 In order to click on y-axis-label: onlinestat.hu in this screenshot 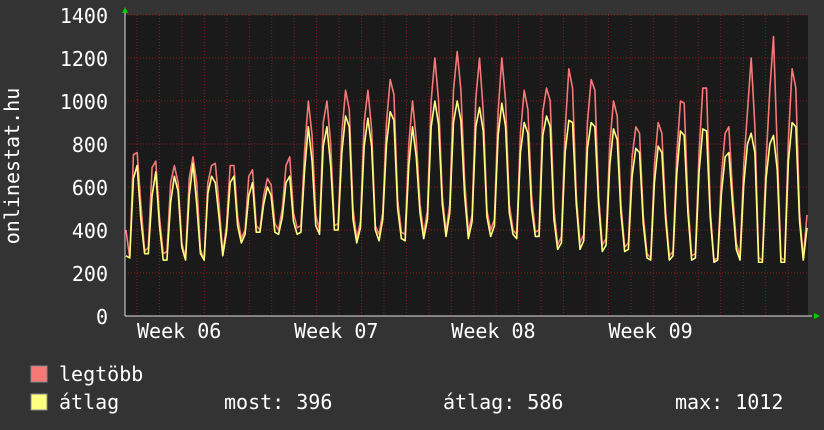, I will do `click(12, 166)`.